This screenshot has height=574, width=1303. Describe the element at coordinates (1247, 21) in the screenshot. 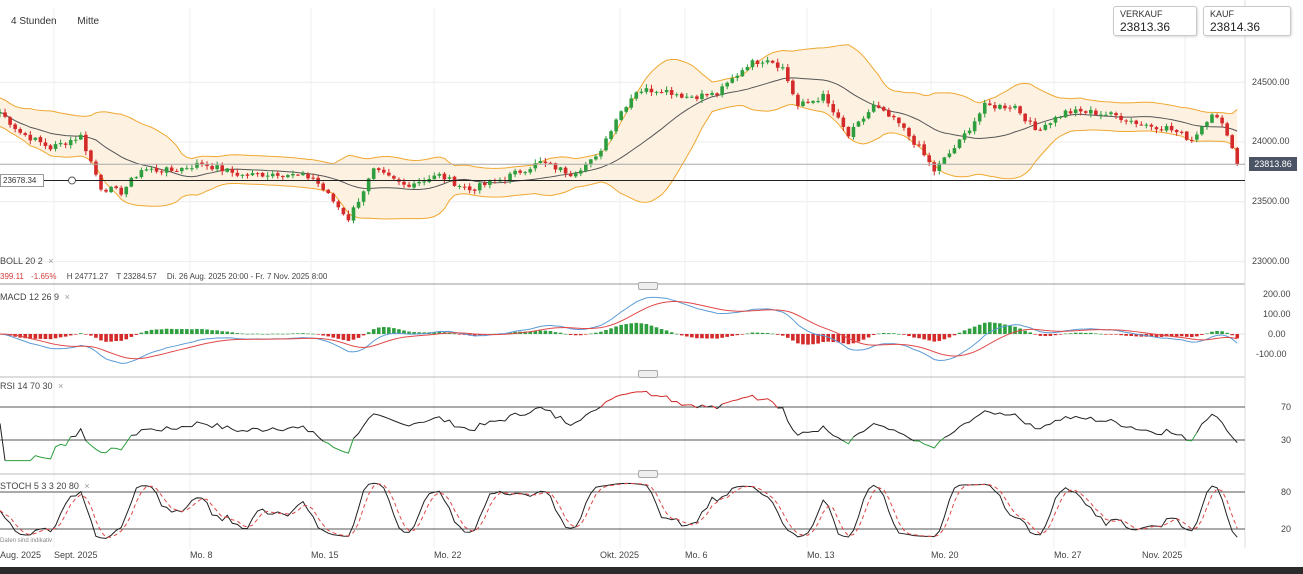

I see `buy-quote: KAUF 23814.36` at that location.